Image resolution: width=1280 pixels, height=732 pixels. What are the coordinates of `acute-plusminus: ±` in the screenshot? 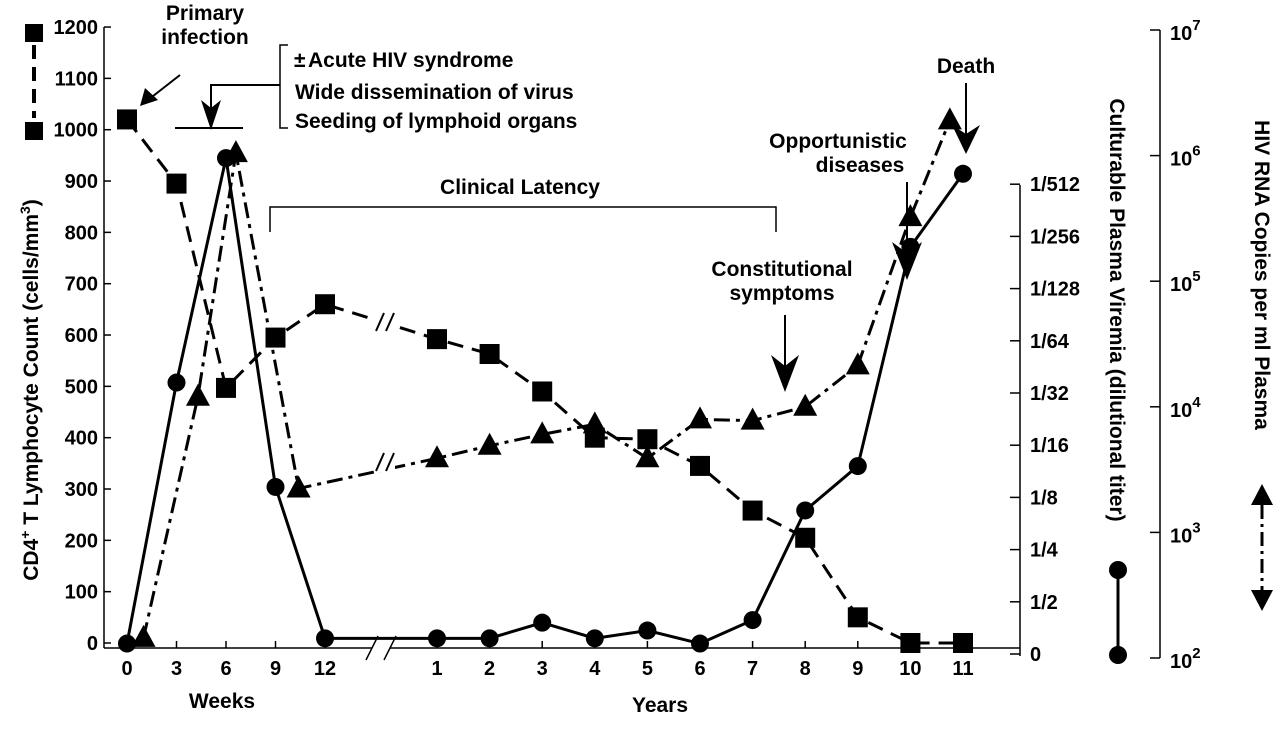 It's located at (300, 60).